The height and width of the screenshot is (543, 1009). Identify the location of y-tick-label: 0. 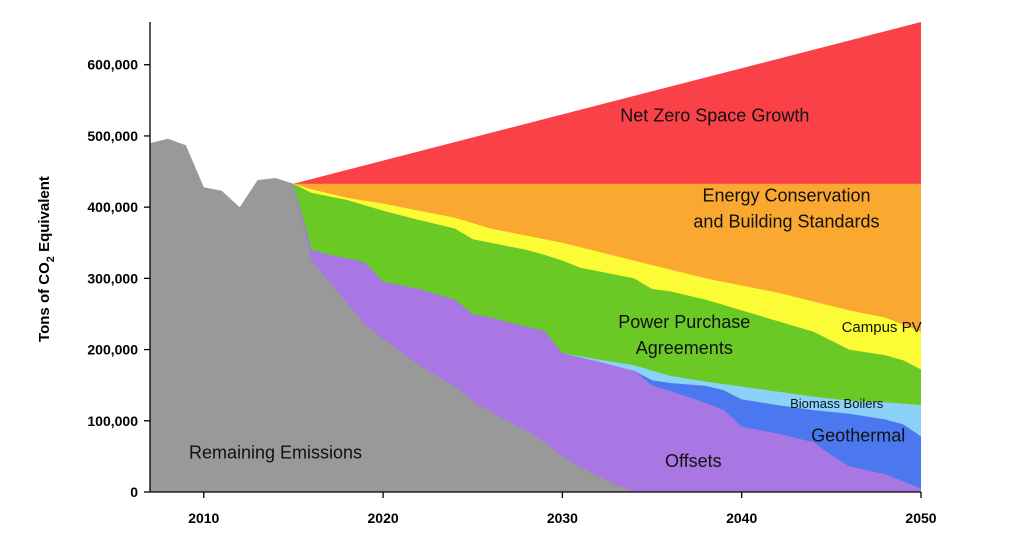
(134, 492).